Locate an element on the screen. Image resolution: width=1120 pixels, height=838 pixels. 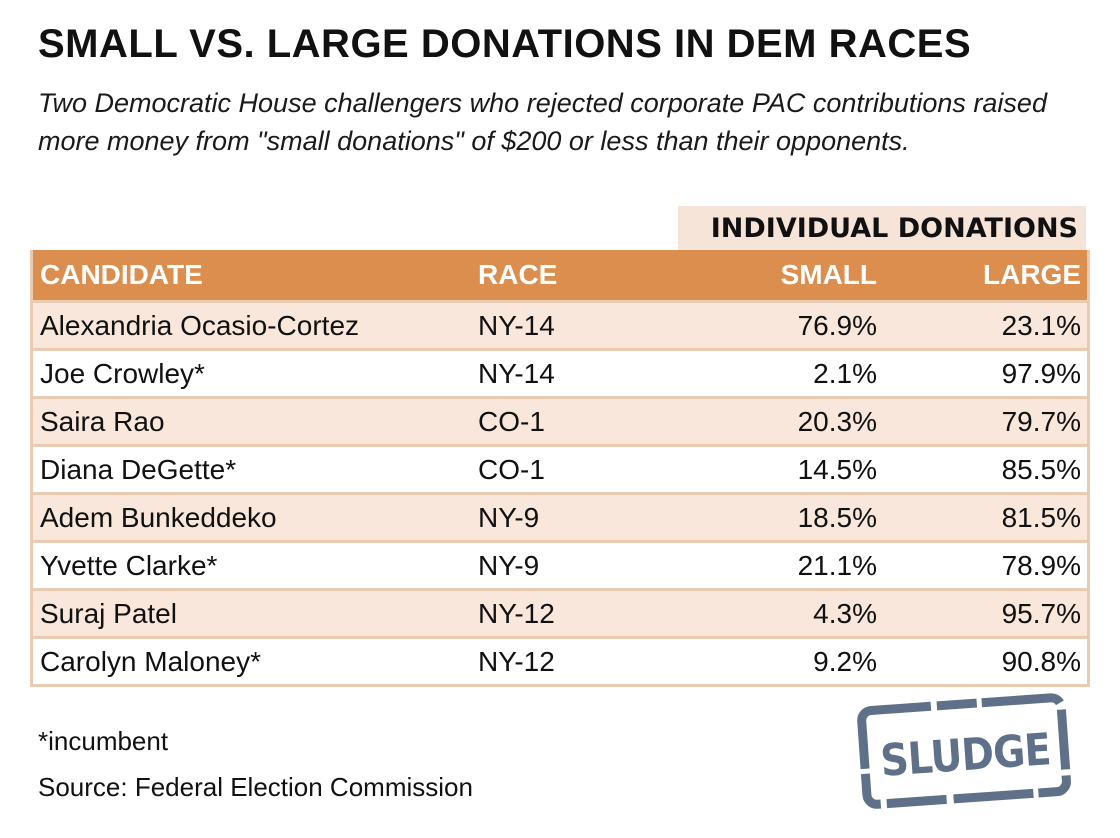
cell-candidate: Alexandria Ocasio-Cortez is located at coordinates (200, 325).